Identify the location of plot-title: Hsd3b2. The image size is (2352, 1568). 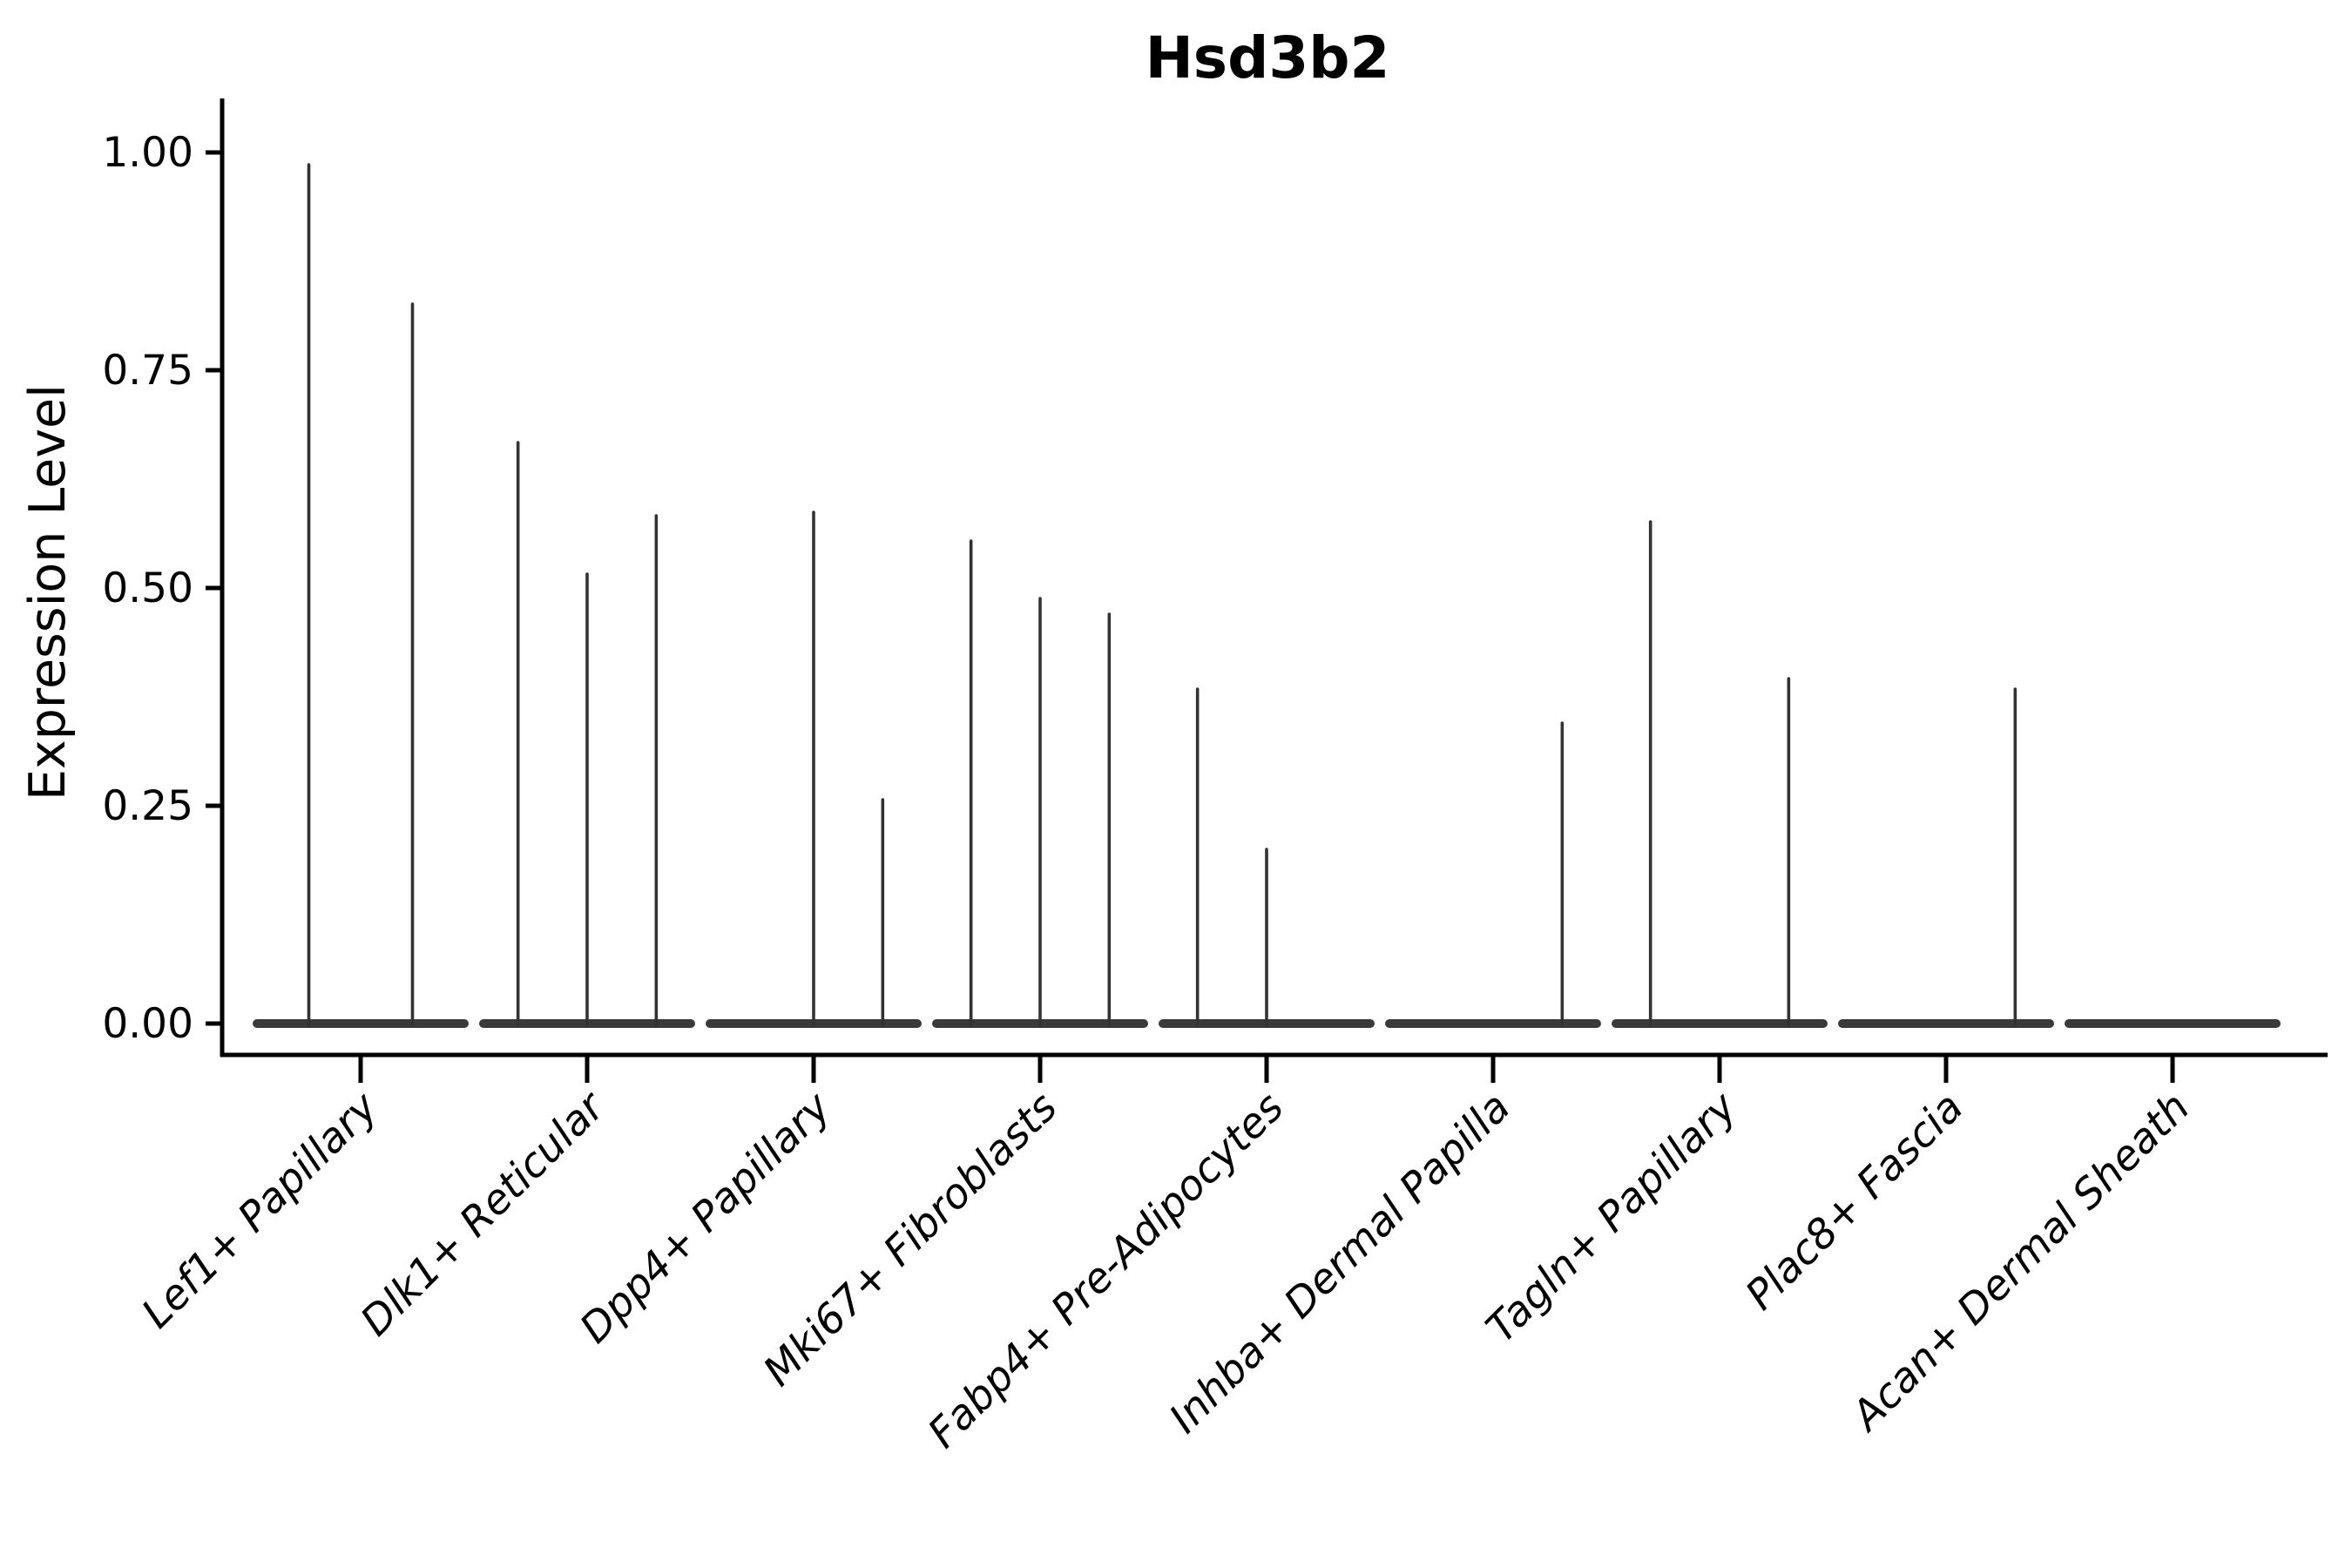
(1267, 58).